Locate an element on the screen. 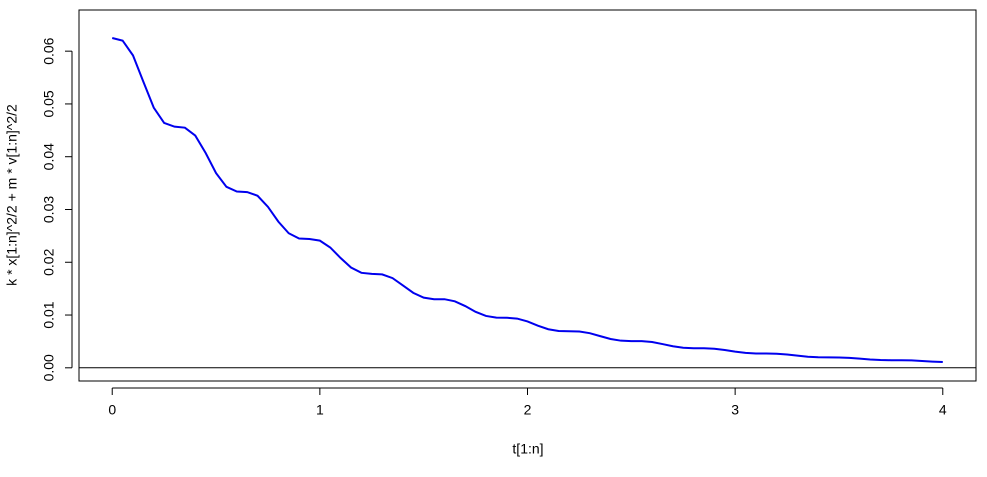 This screenshot has width=987, height=477. y-axis-title: k * x[1:n]^2/2 + m * v[1:n]^2/2 is located at coordinates (12, 195).